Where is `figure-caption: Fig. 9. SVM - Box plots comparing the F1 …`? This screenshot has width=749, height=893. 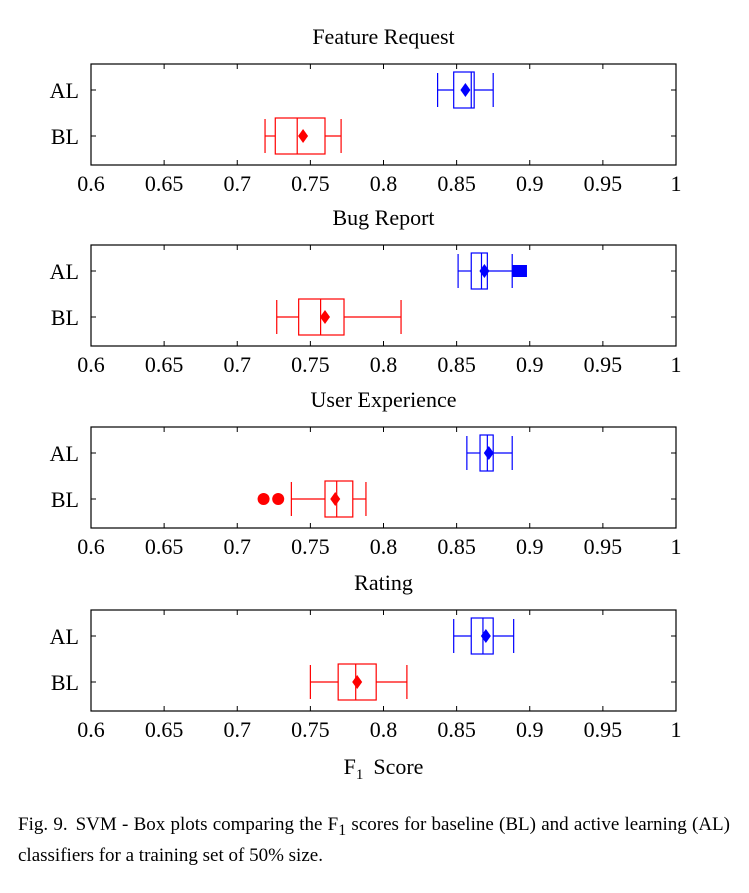
figure-caption: Fig. 9. SVM - Box plots comparing the F1 … is located at coordinates (374, 840).